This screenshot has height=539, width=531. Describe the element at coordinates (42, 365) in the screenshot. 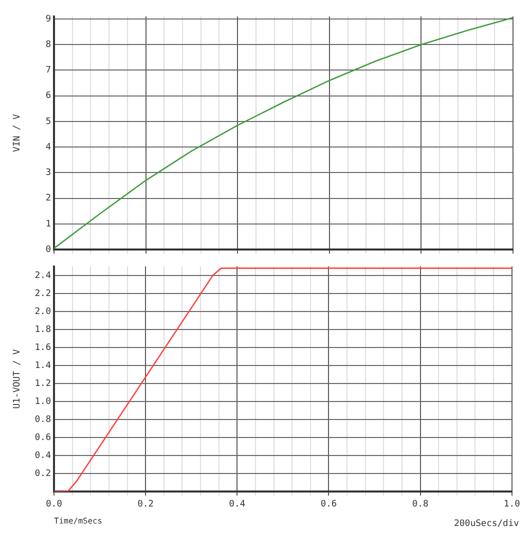

I see `y-tick-label: 1.4` at that location.